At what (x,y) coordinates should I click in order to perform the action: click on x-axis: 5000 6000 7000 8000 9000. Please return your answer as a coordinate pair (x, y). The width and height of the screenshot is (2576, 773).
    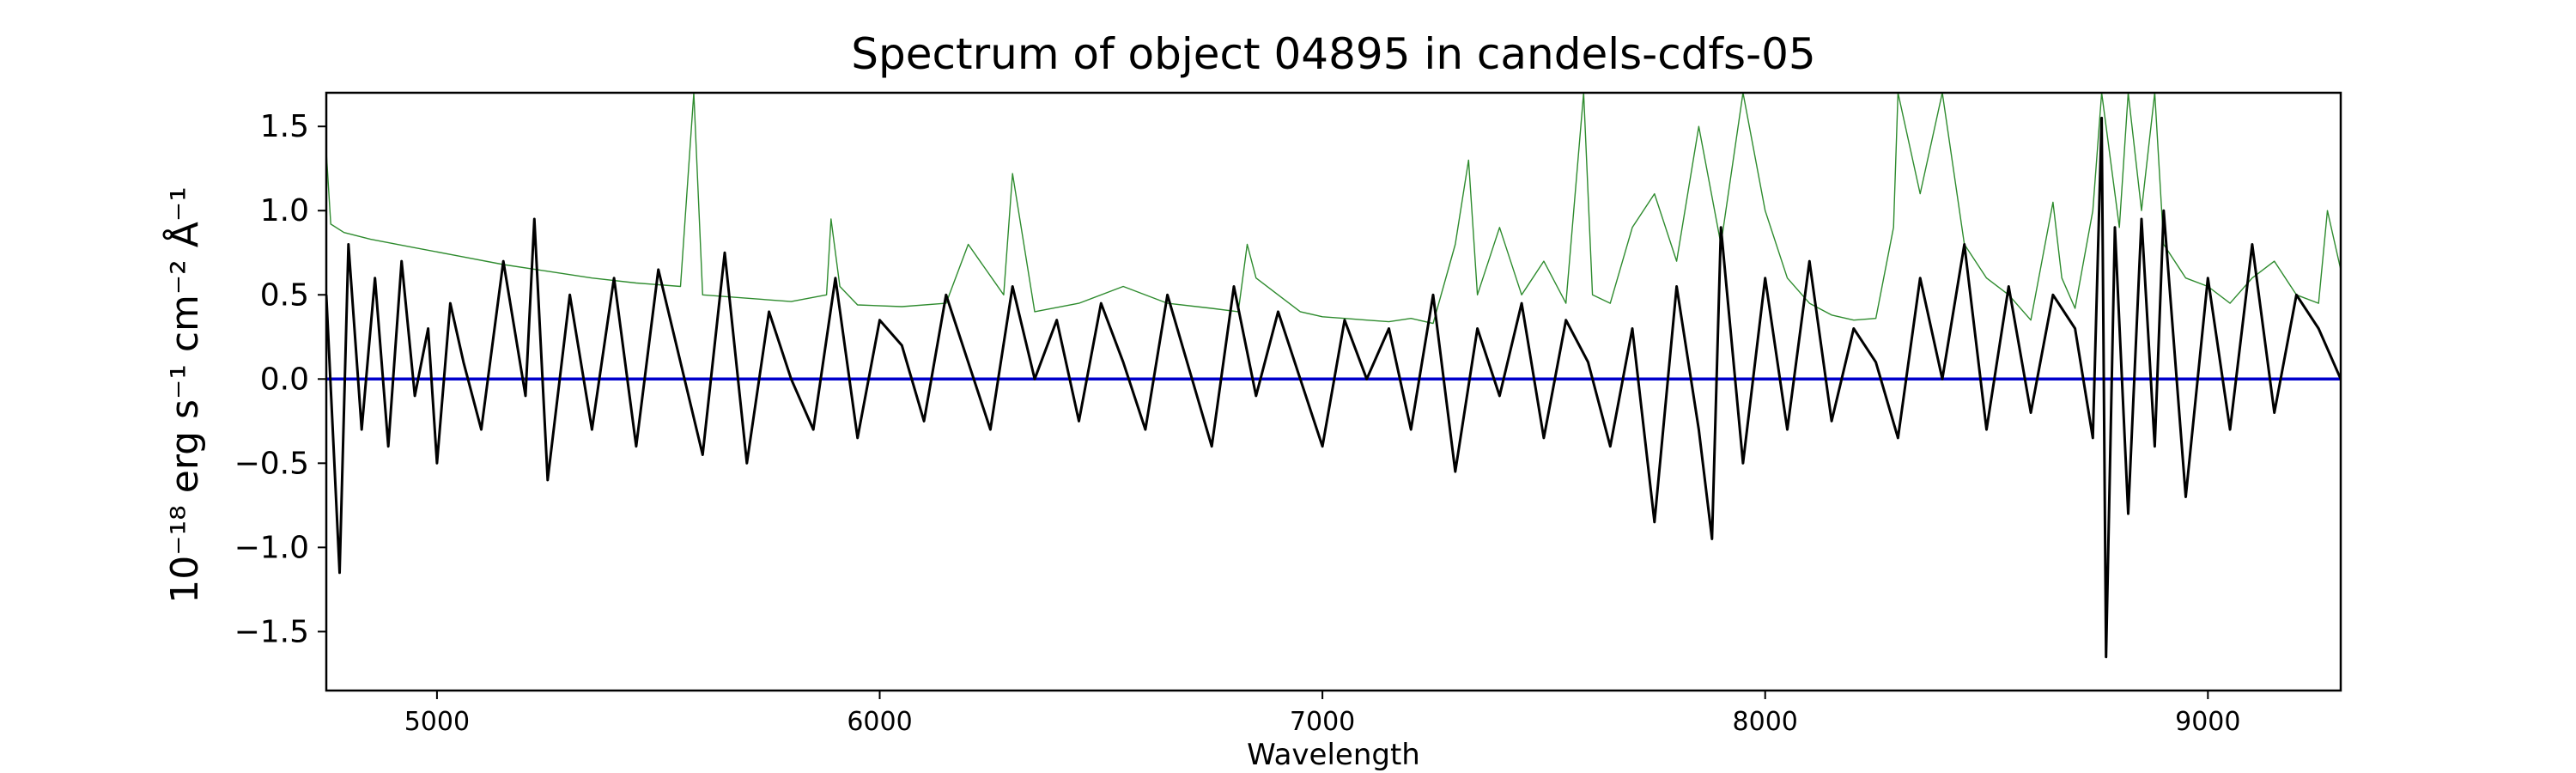
    Looking at the image, I should click on (1322, 714).